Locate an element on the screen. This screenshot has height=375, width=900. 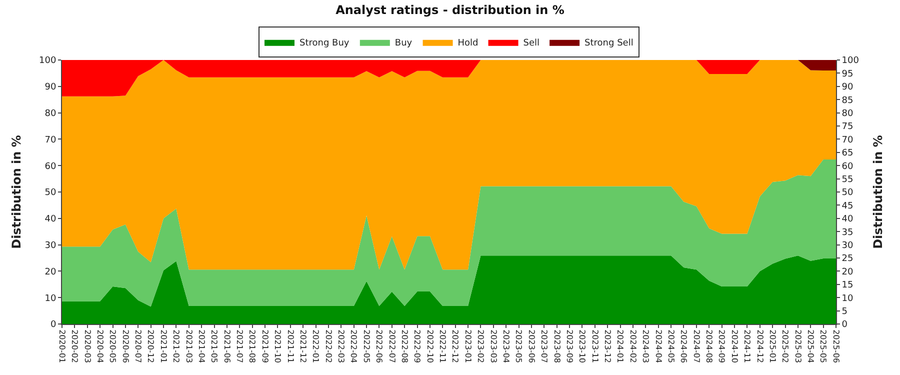
x-tick-label: 2023-04 is located at coordinates (506, 347).